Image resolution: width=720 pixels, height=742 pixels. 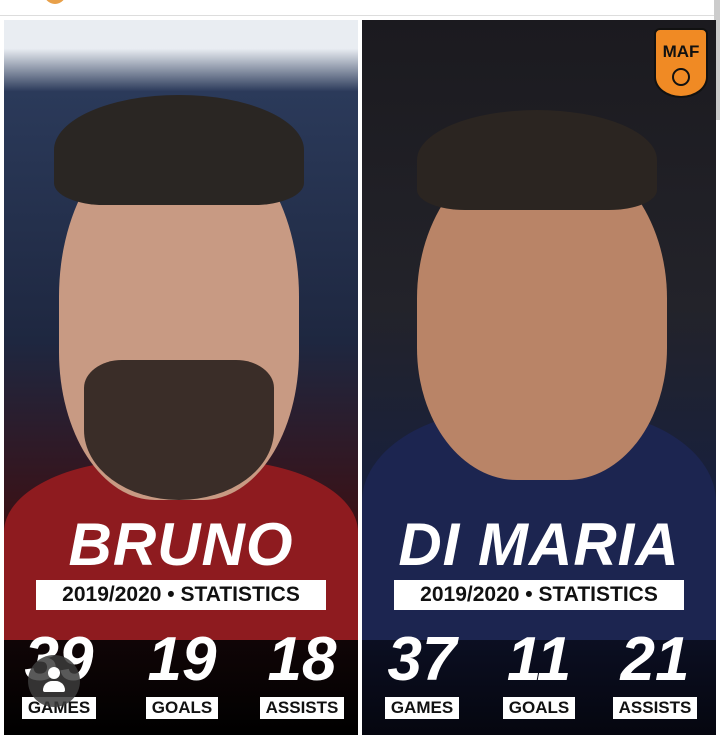 What do you see at coordinates (54, 681) in the screenshot?
I see `user-tag-icon` at bounding box center [54, 681].